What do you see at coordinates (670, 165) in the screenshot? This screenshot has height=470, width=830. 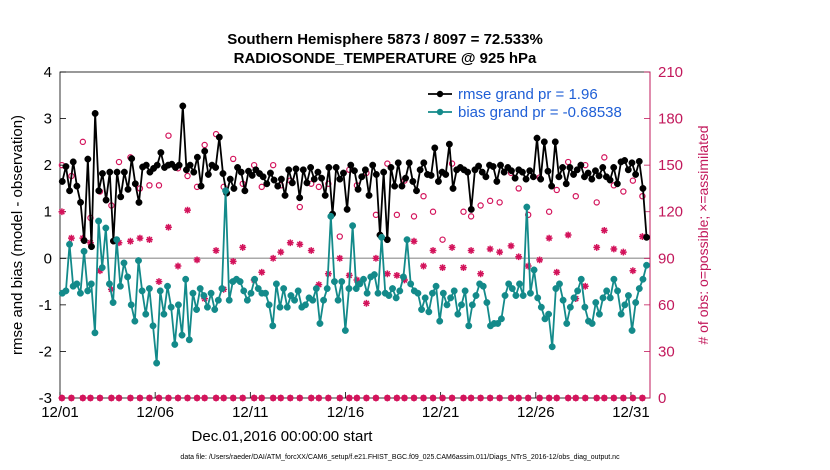 I see `y2-tick-label: 150` at bounding box center [670, 165].